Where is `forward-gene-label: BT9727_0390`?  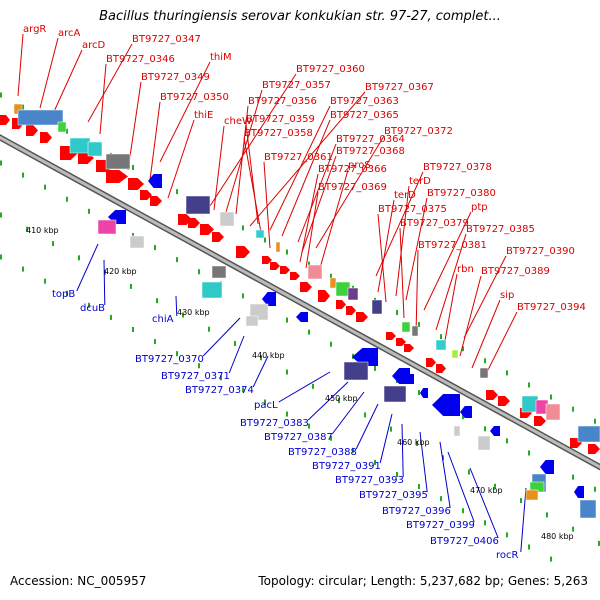
forward-gene-label: BT9727_0390 is located at coordinates (540, 251).